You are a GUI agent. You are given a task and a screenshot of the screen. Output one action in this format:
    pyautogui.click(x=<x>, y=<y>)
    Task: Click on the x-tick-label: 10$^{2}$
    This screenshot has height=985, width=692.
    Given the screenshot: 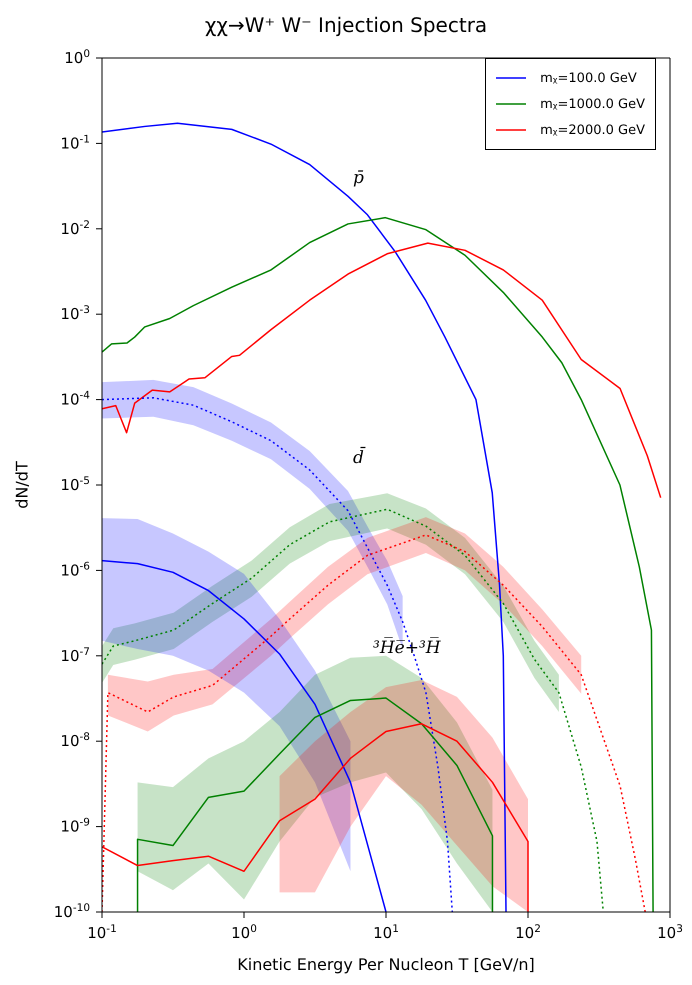 What is the action you would take?
    pyautogui.click(x=528, y=932)
    